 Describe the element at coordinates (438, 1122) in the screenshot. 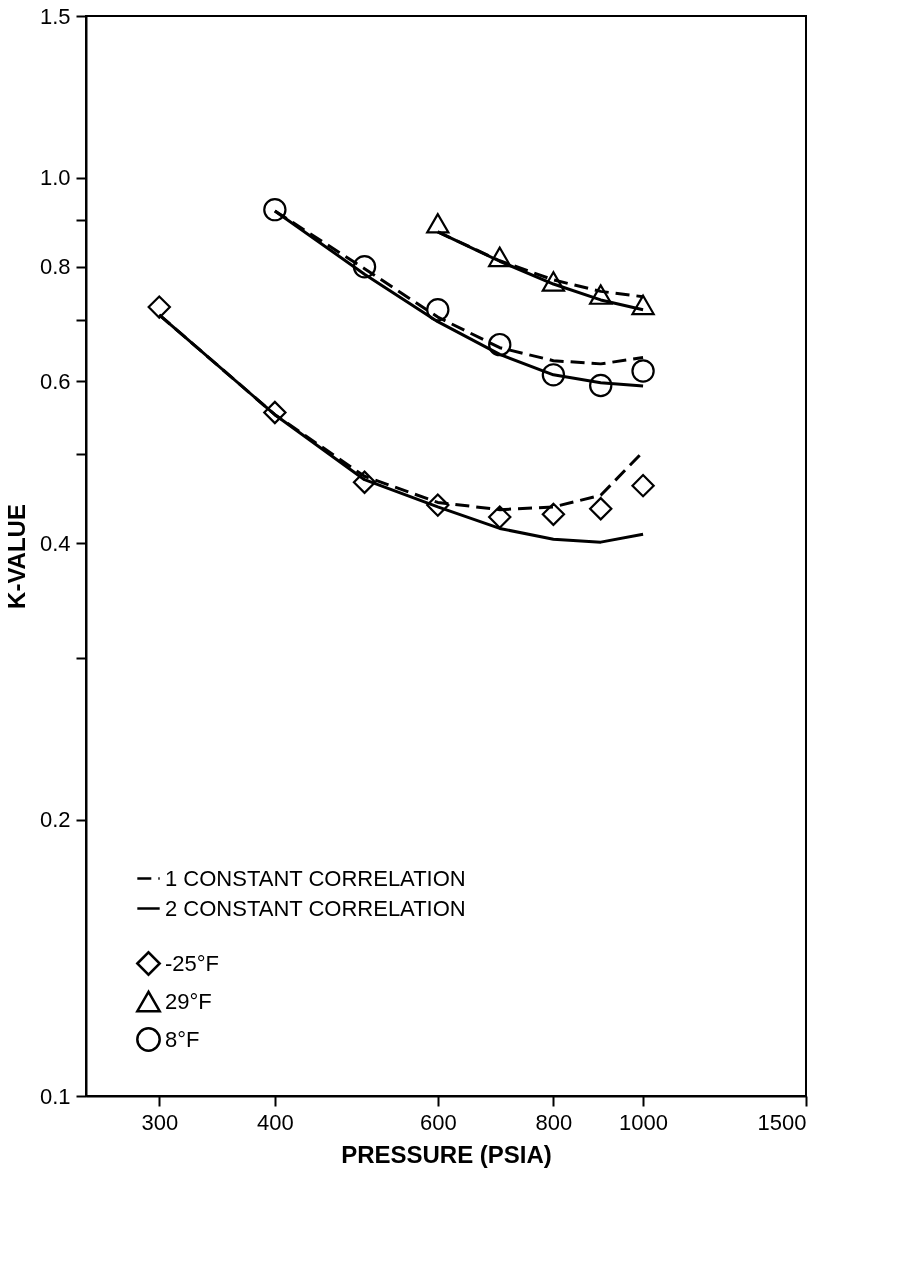

I see `x-tick-label: 600` at that location.